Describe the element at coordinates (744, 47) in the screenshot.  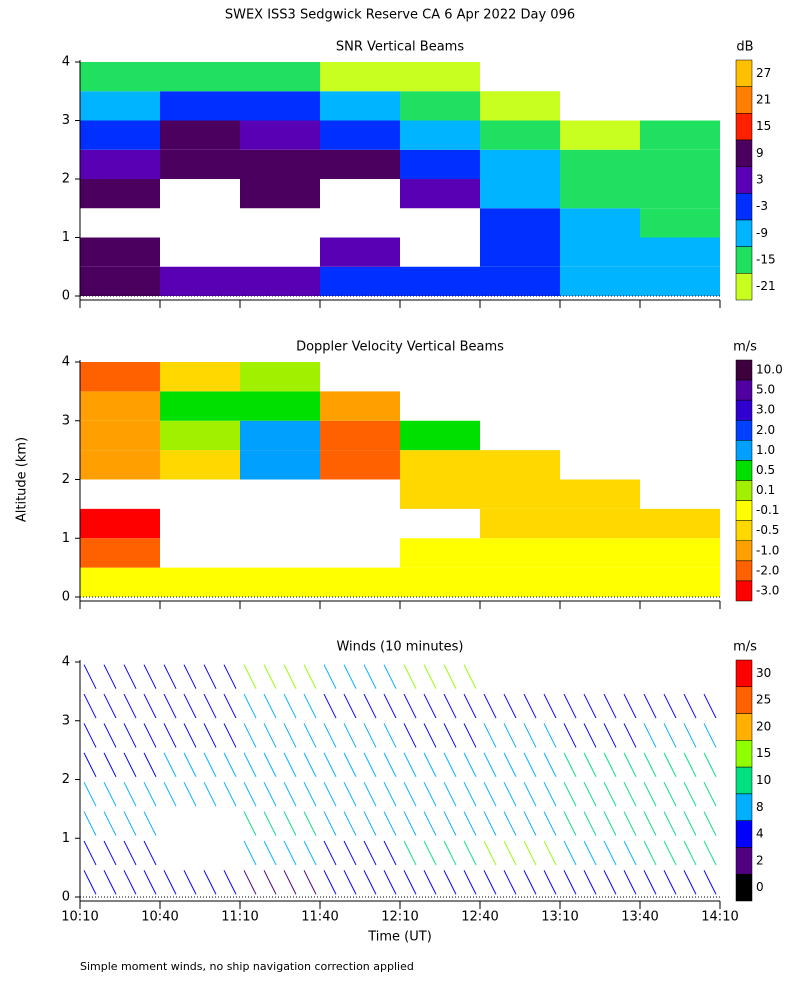
I see `colorbar-unit: dB` at that location.